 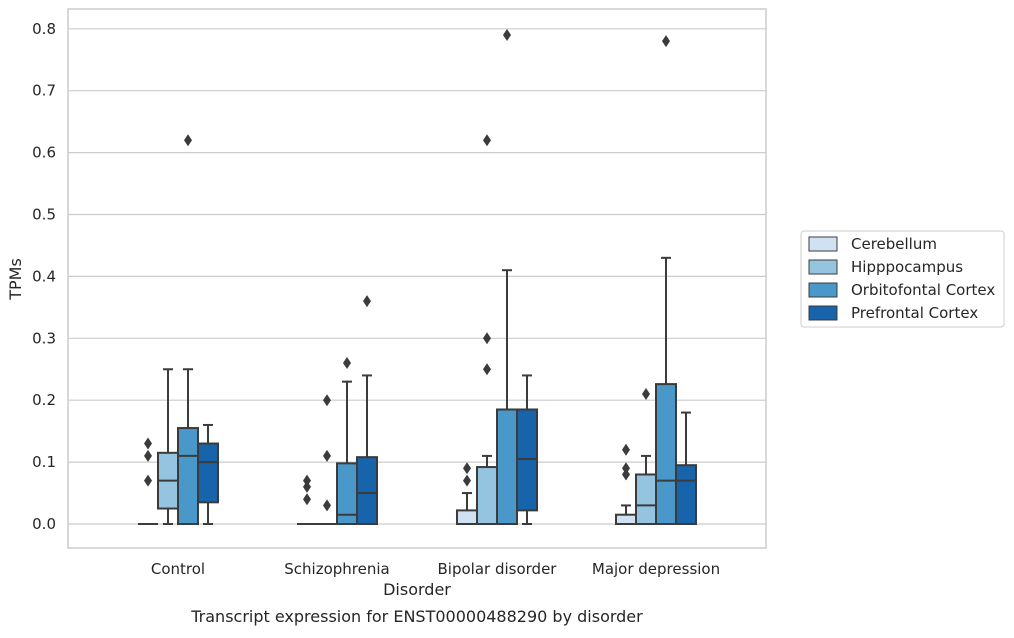 I want to click on legend-label: Hipppocampus, so click(x=907, y=267).